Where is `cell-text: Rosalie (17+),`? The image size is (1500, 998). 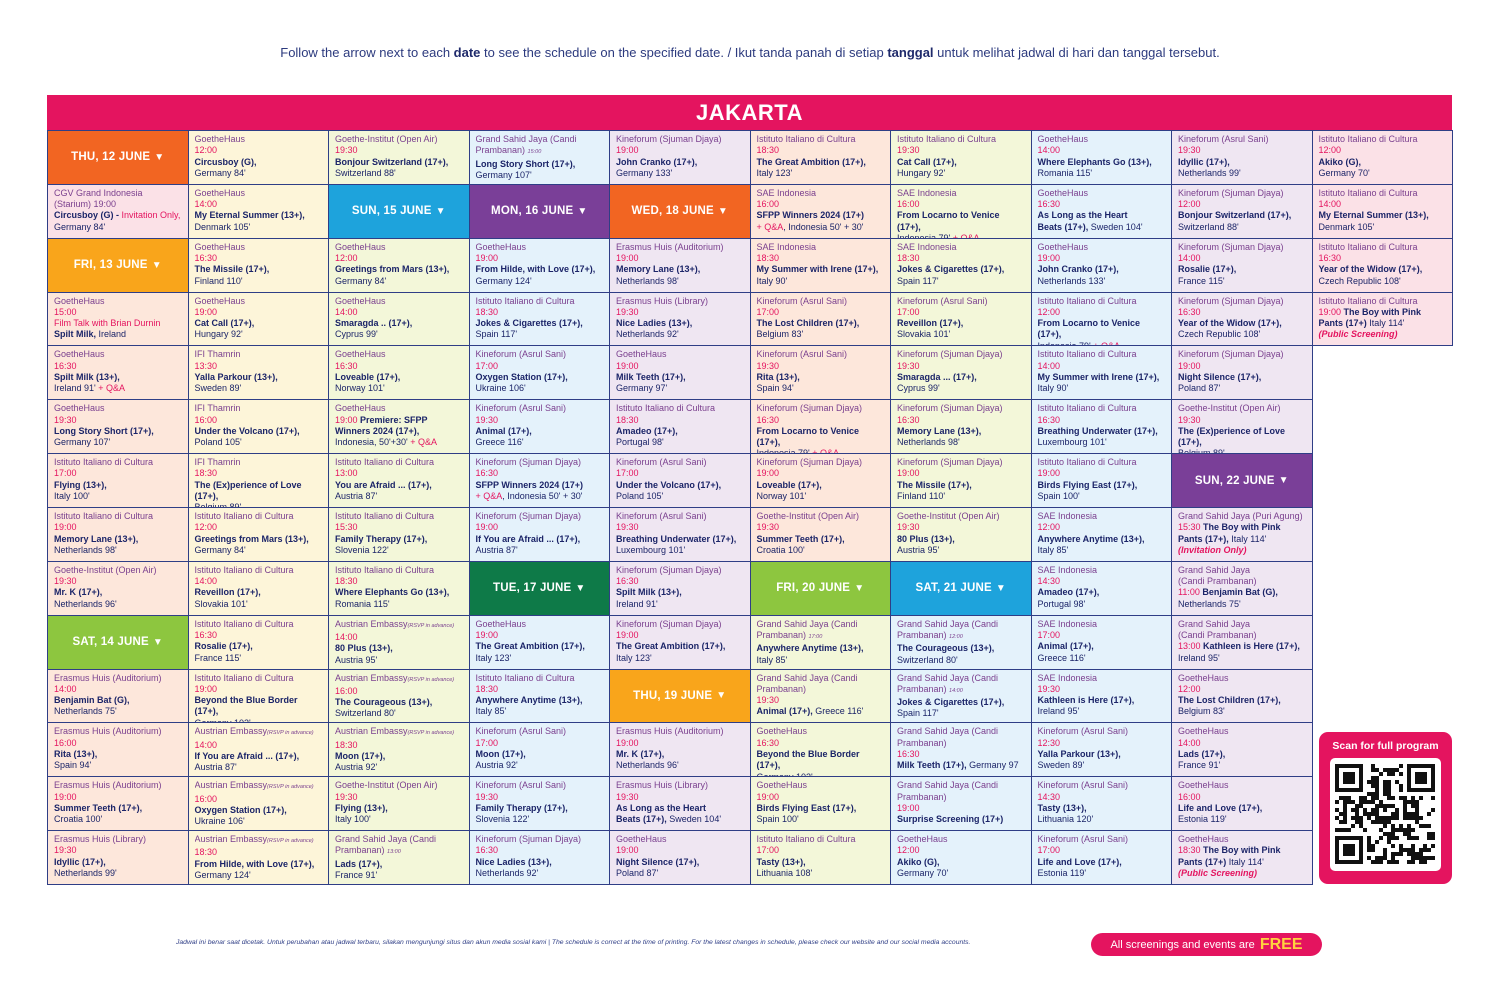 cell-text: Rosalie (17+), is located at coordinates (223, 646).